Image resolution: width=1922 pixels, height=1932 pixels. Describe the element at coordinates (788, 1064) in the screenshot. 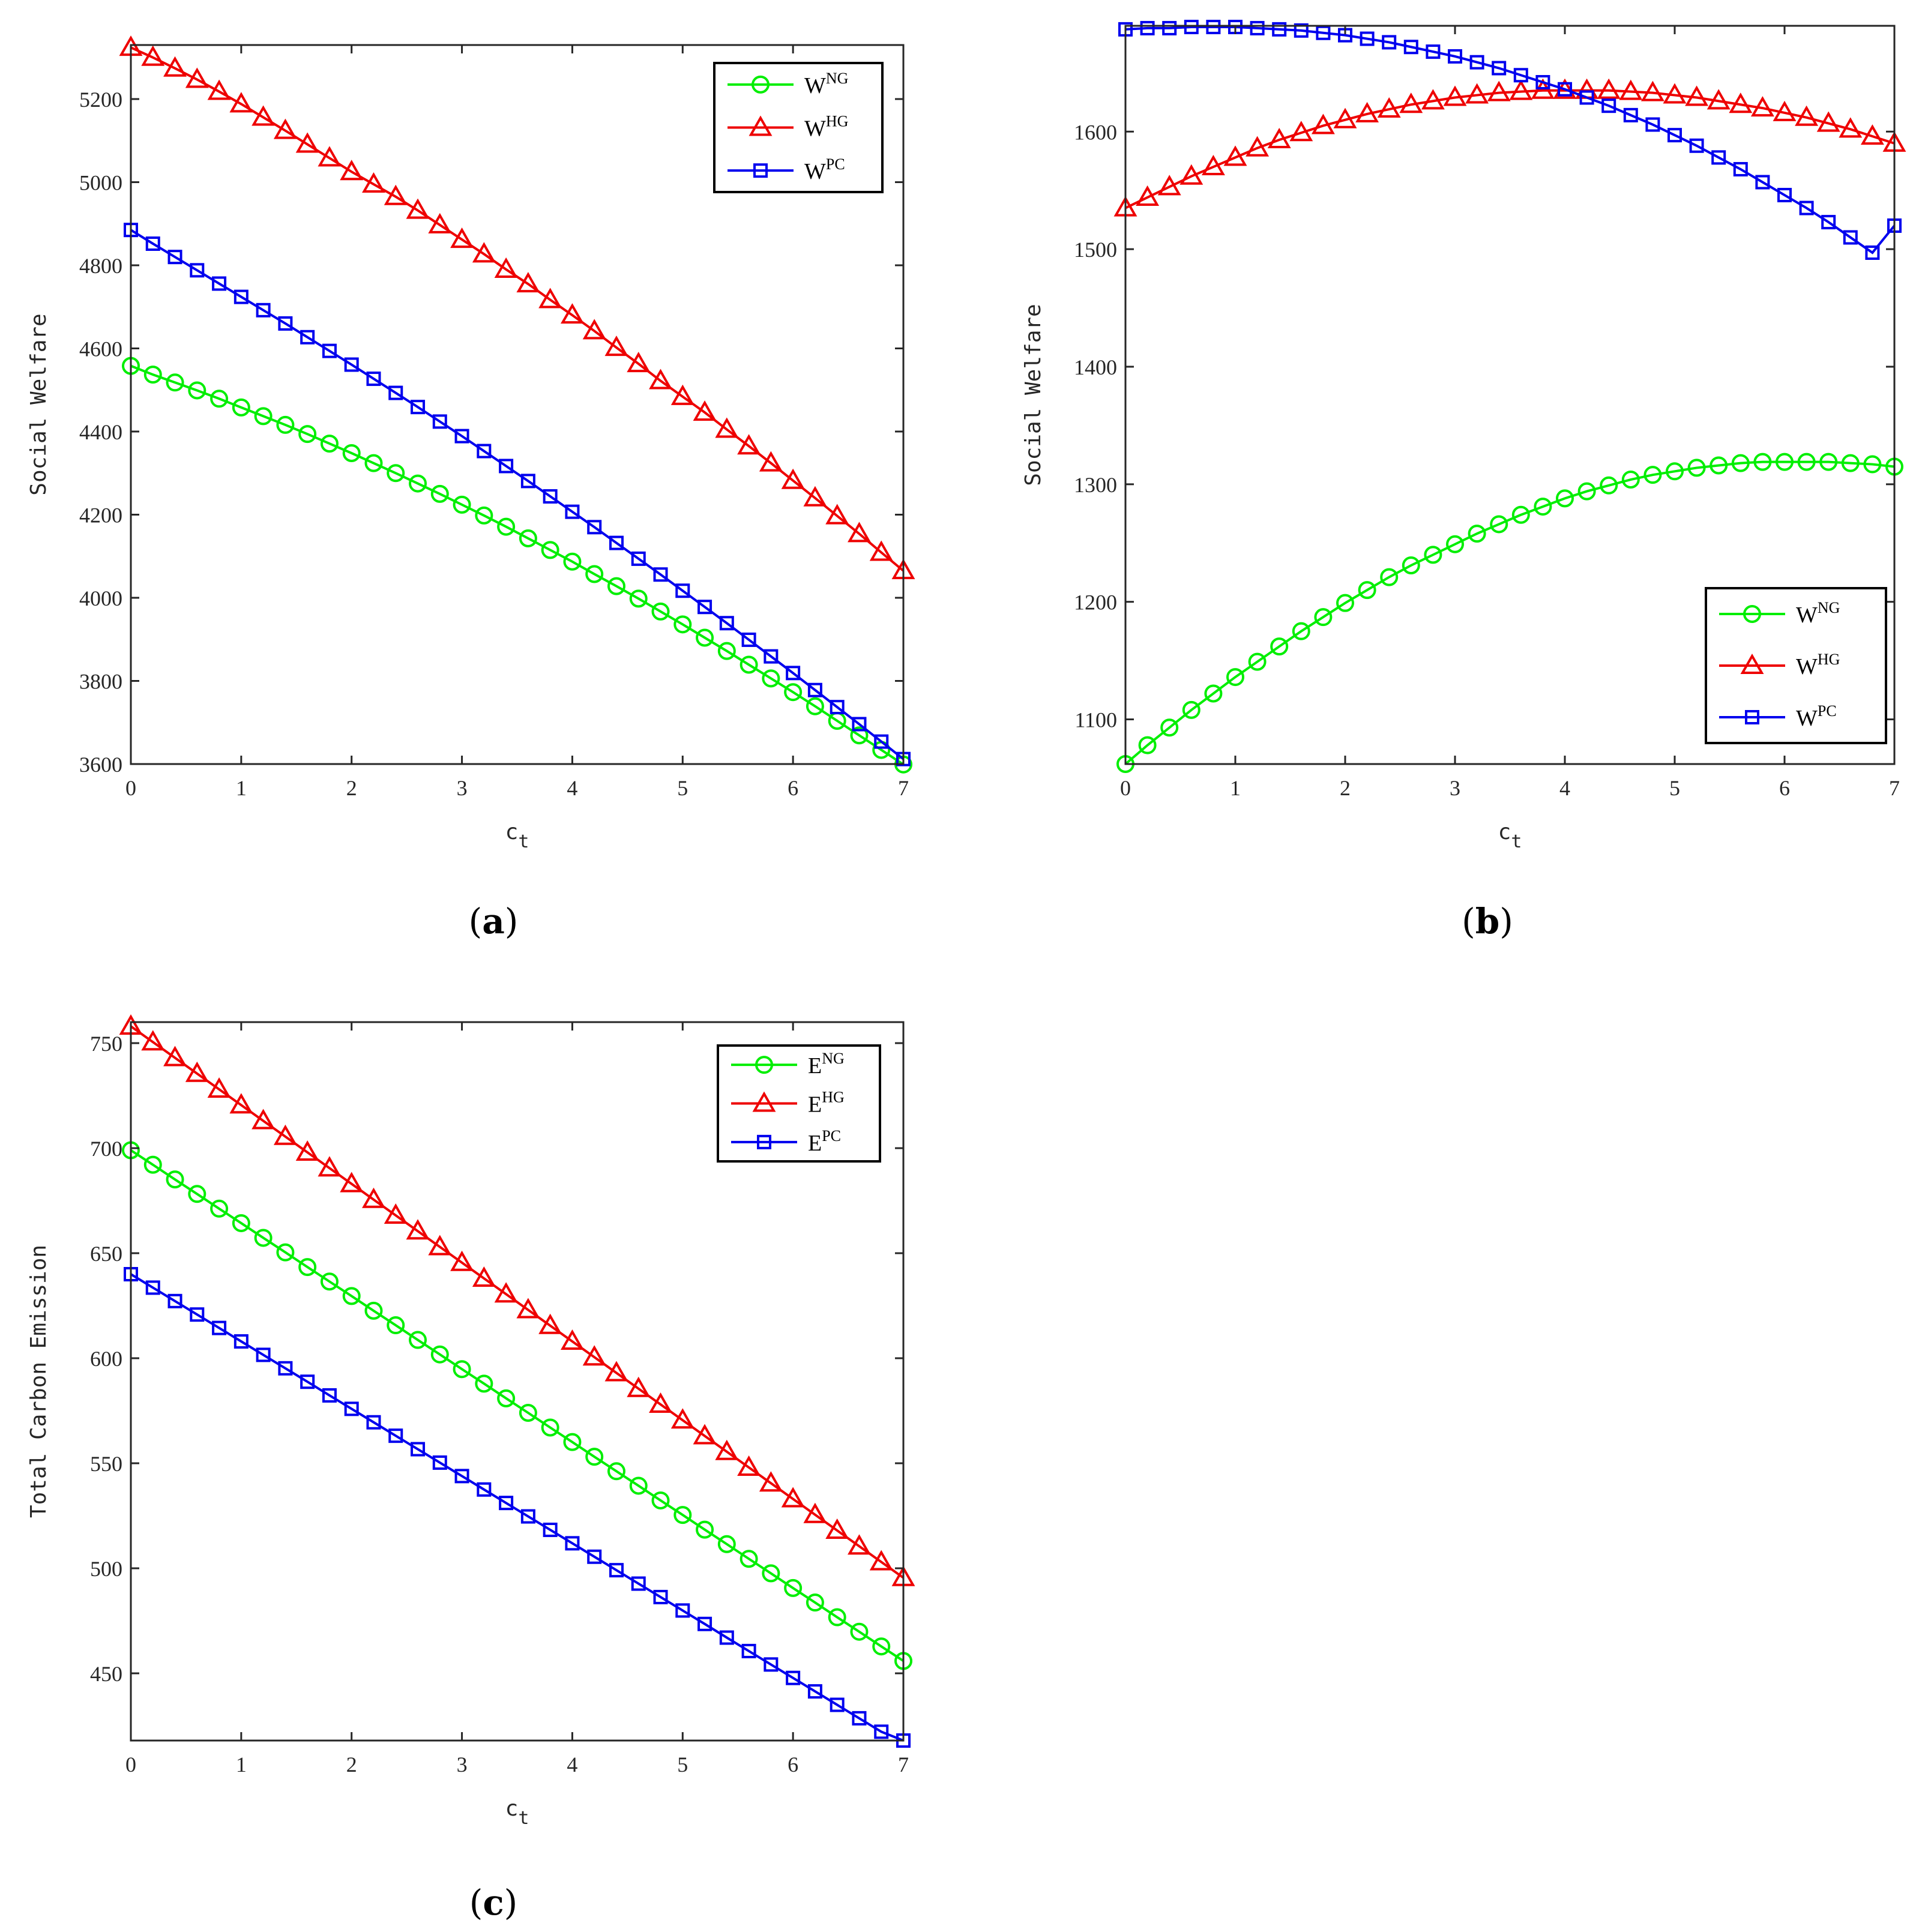

I see `legend-entry-ng: ENG` at that location.